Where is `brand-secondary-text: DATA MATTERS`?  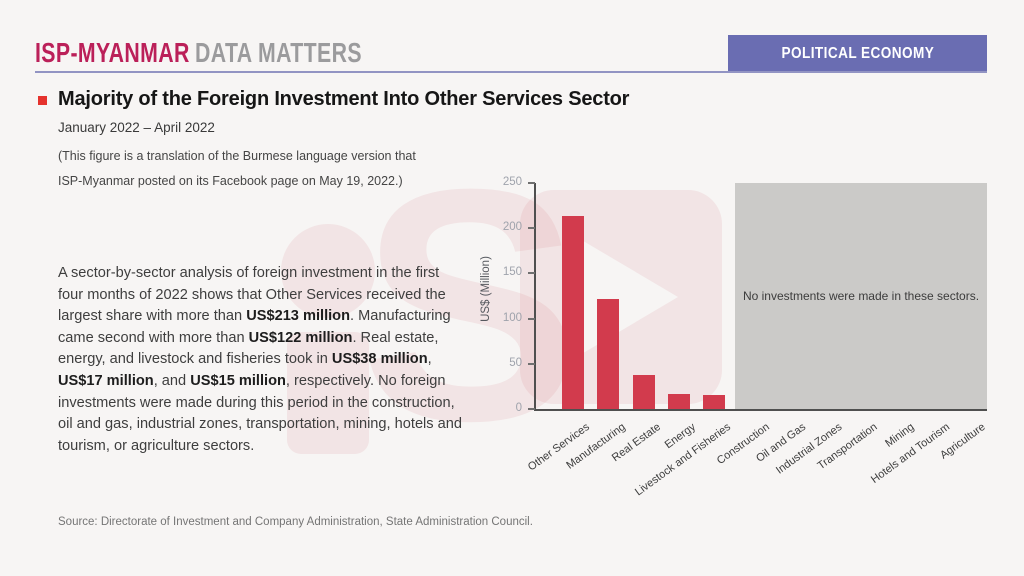
brand-secondary-text: DATA MATTERS is located at coordinates (278, 52).